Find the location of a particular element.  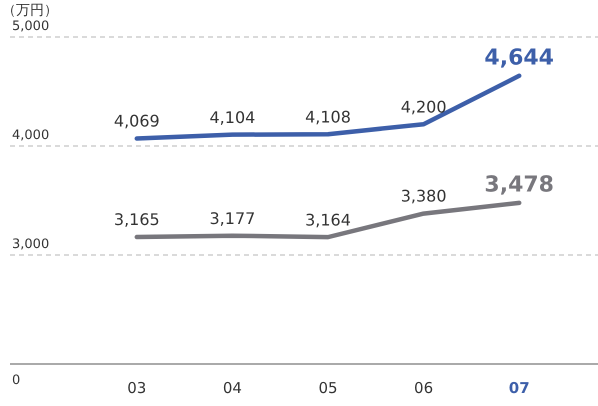

data-label: 3,164 is located at coordinates (328, 220).